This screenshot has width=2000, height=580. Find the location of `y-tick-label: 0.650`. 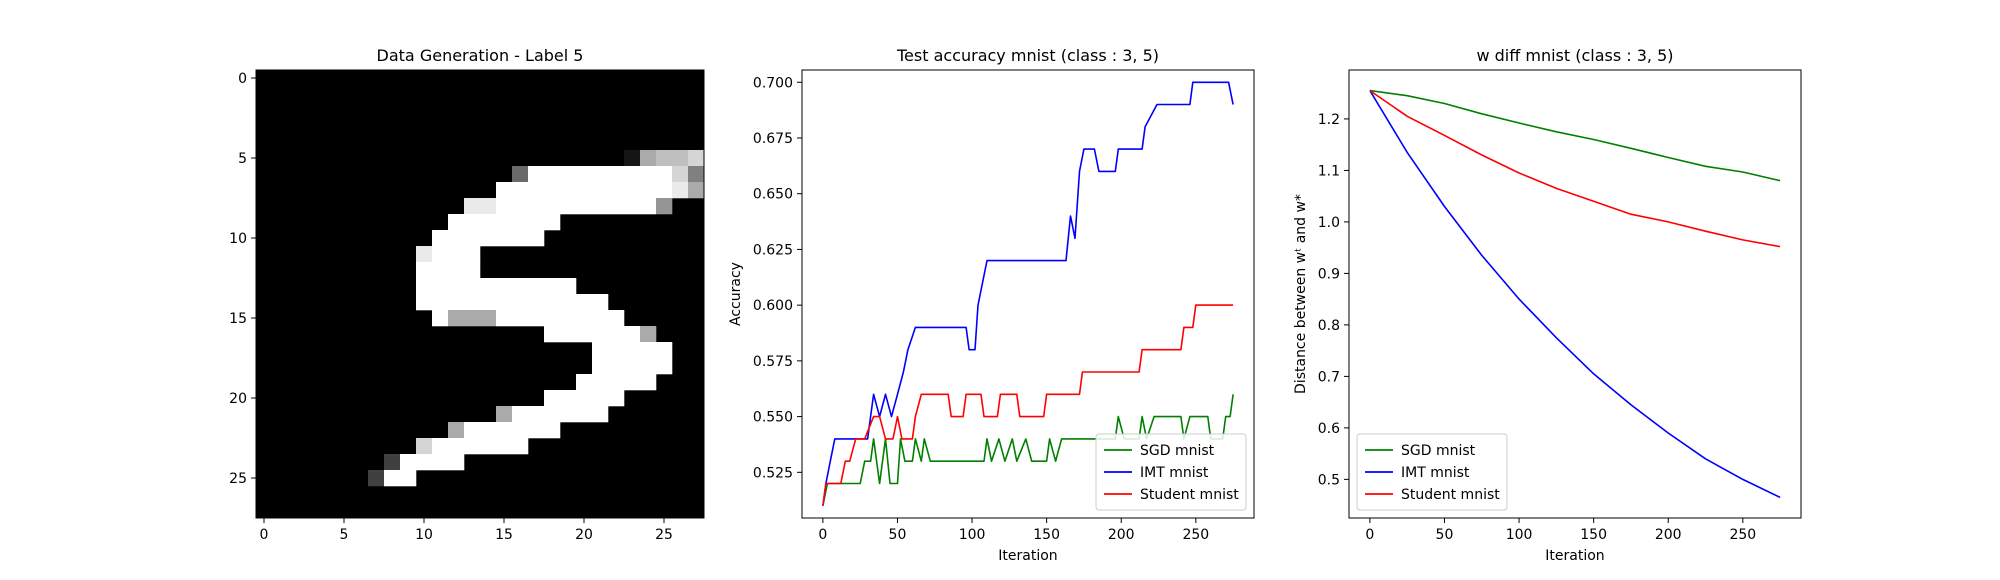

y-tick-label: 0.650 is located at coordinates (773, 195).